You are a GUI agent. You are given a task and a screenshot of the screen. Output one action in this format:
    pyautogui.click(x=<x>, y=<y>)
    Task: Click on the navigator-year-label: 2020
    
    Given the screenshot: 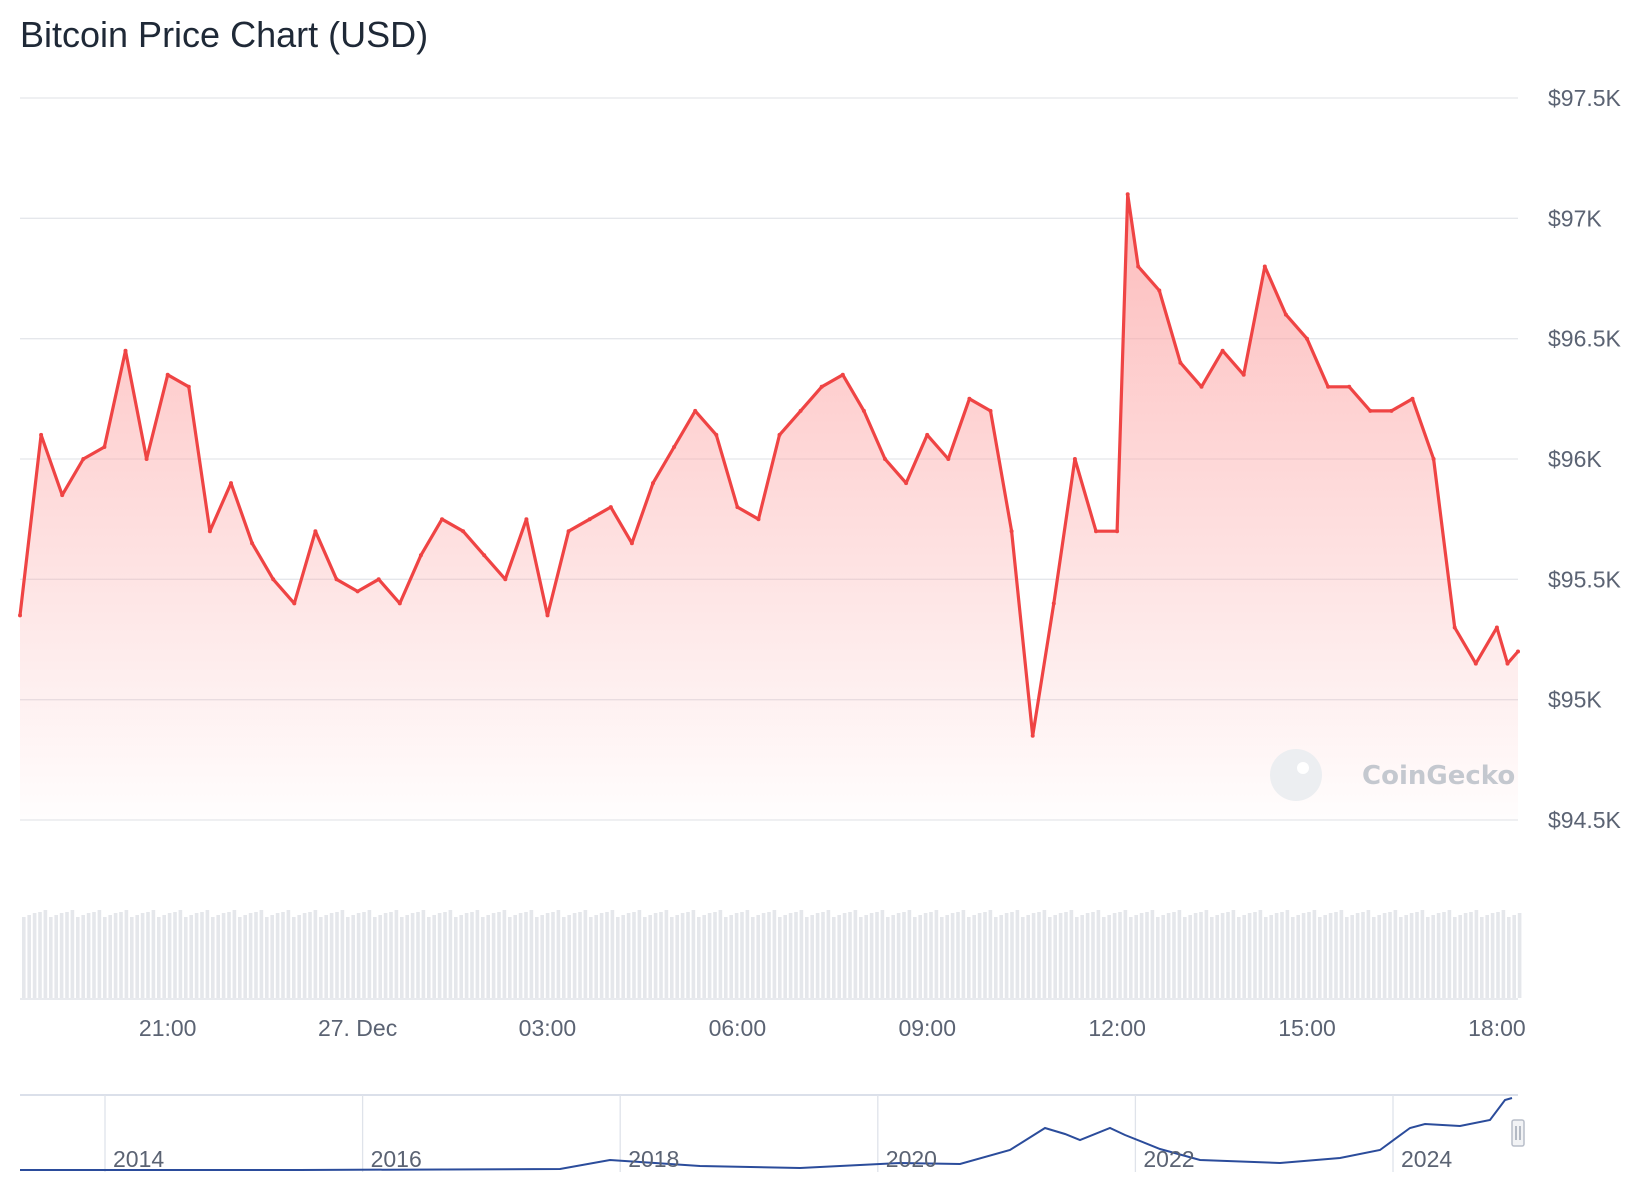 What is the action you would take?
    pyautogui.click(x=911, y=1159)
    